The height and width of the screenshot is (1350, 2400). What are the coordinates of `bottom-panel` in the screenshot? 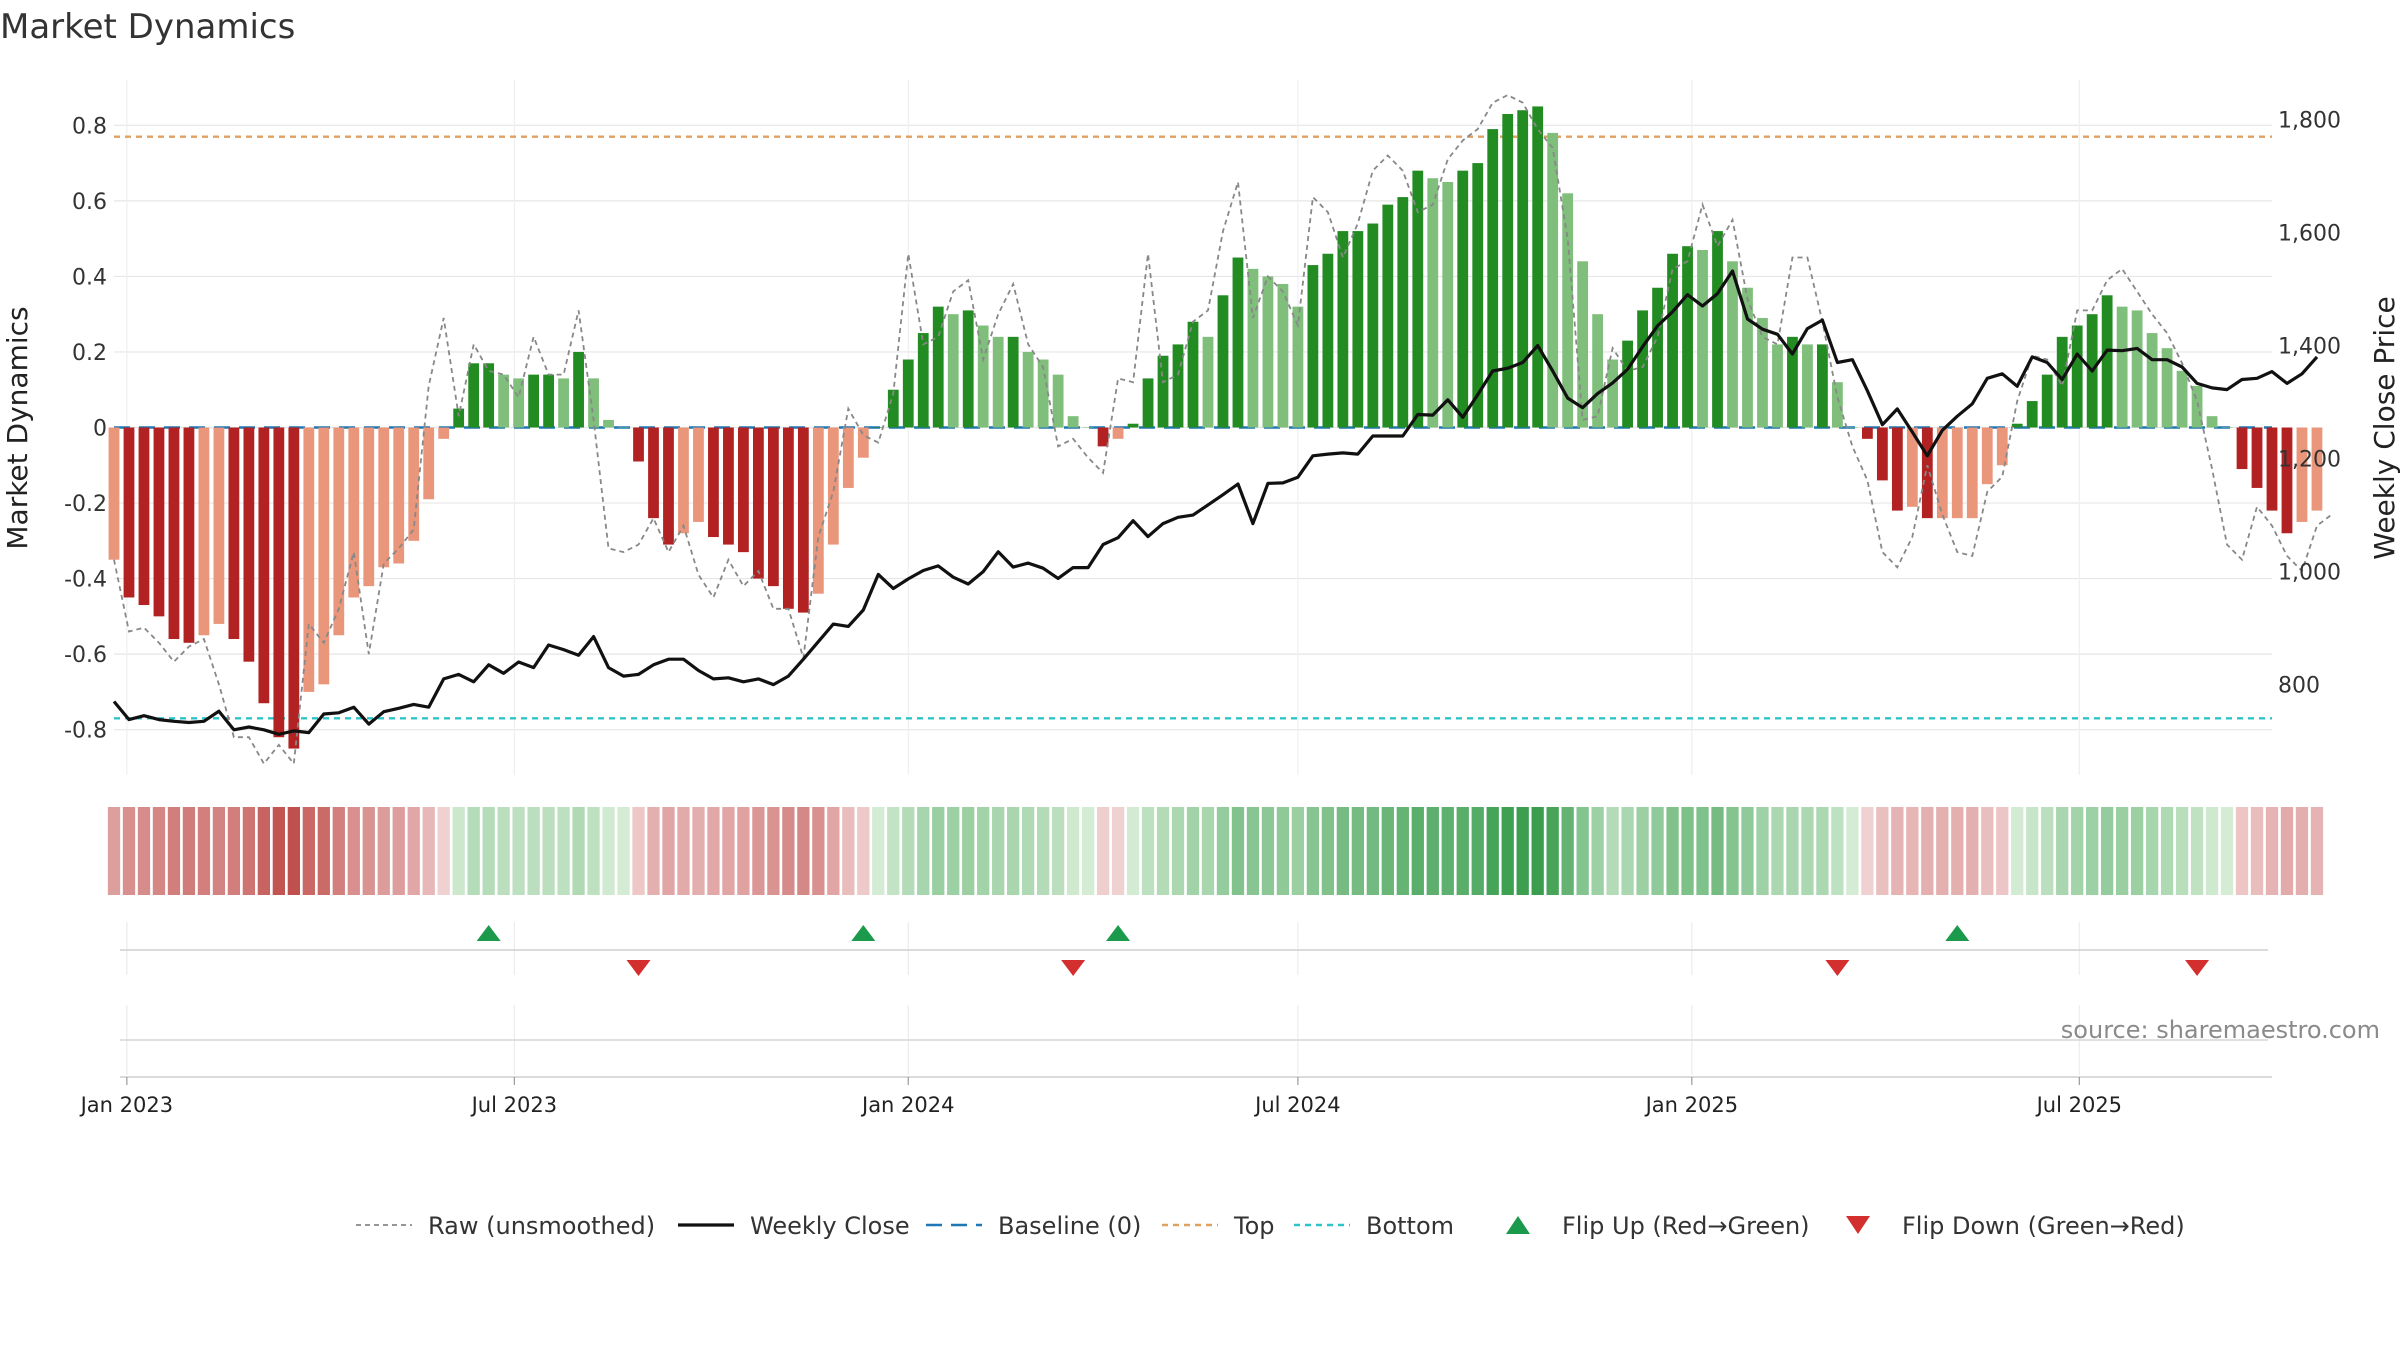 It's located at (1196, 1041).